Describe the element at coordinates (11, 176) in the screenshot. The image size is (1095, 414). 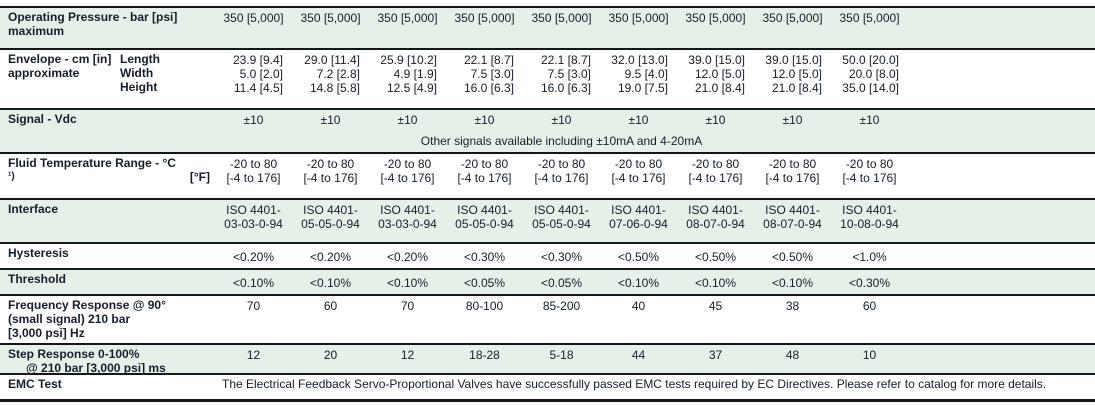
I see `footnote-marker: ¹)` at that location.